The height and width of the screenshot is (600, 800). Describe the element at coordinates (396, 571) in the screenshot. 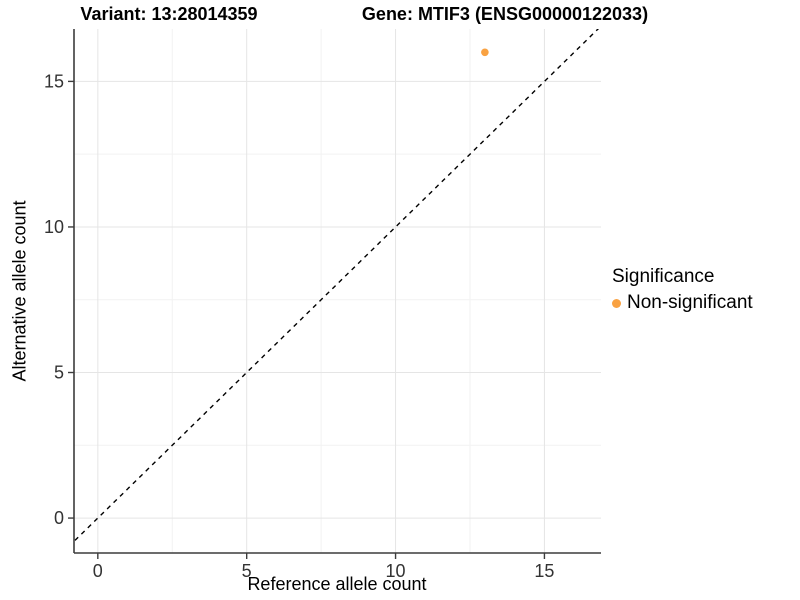

I see `x-tick-label: 10` at that location.